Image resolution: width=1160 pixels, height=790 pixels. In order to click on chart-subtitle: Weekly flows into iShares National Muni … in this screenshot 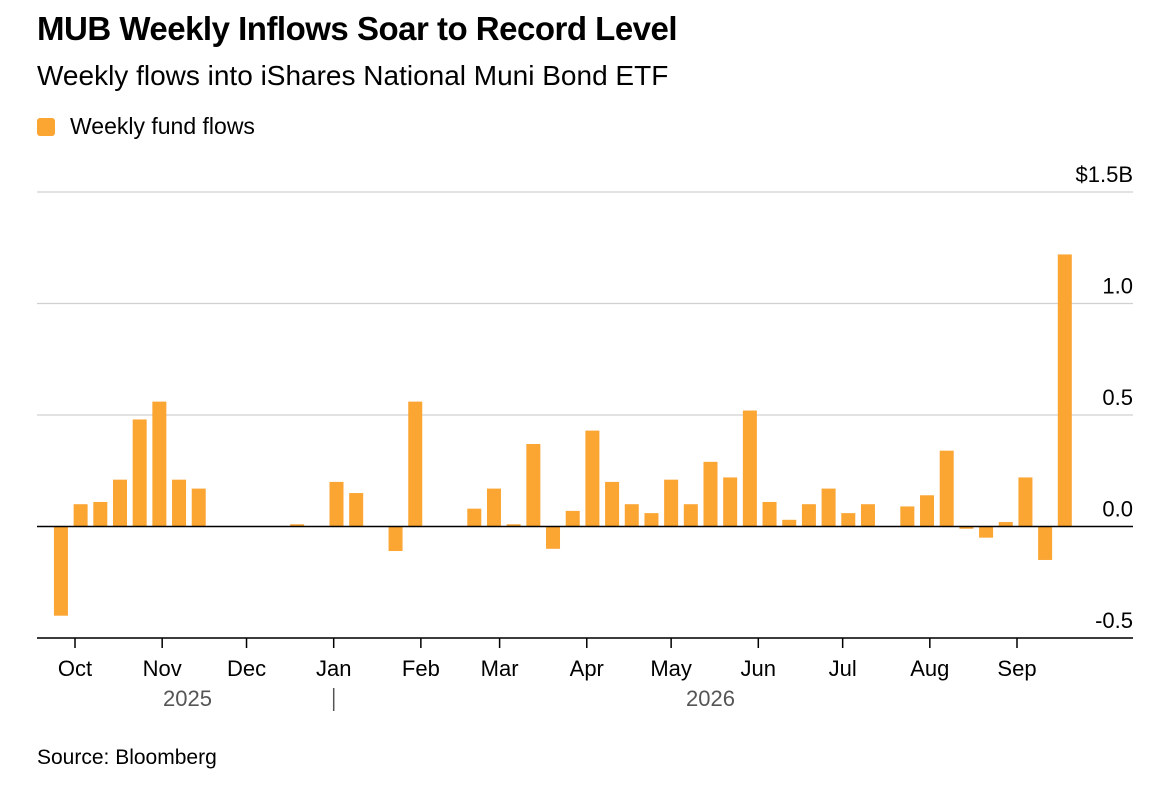, I will do `click(353, 75)`.